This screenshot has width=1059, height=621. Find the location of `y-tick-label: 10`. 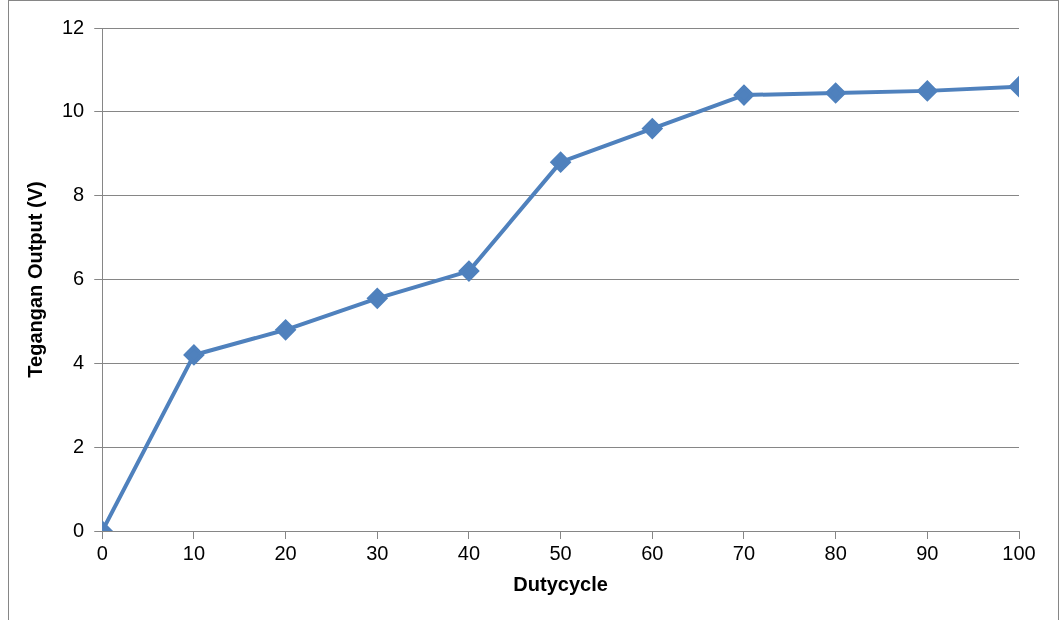

y-tick-label: 10 is located at coordinates (73, 110).